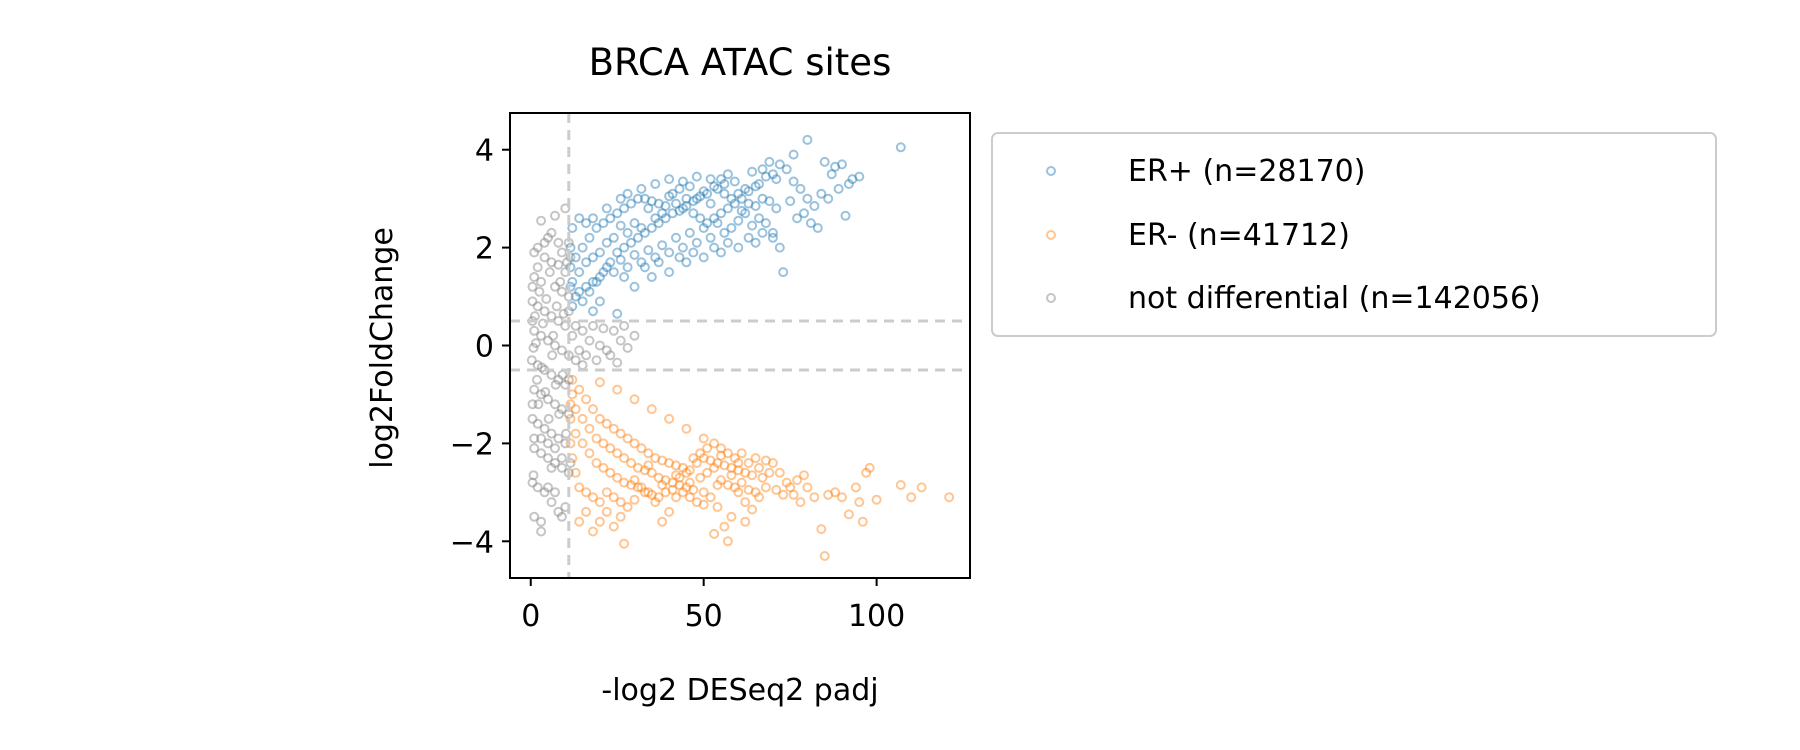 Image resolution: width=1800 pixels, height=750 pixels. I want to click on legend-label-er-minus: ER- (n=41712), so click(1239, 235).